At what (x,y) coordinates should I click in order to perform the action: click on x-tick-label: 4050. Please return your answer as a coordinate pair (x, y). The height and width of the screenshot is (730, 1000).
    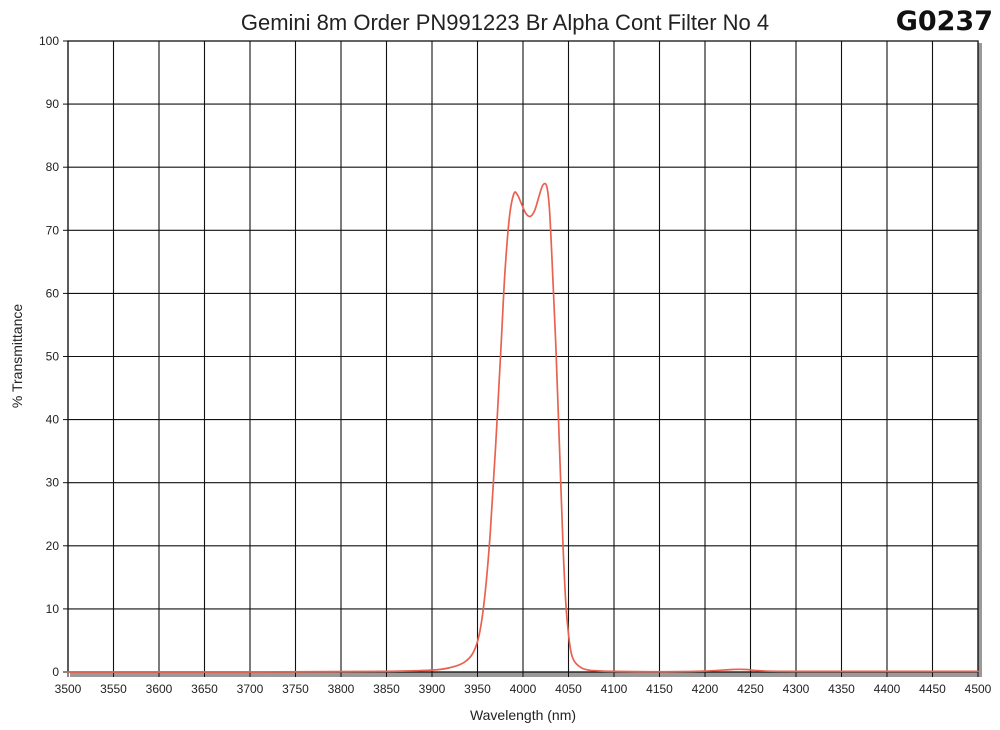
    Looking at the image, I should click on (568, 689).